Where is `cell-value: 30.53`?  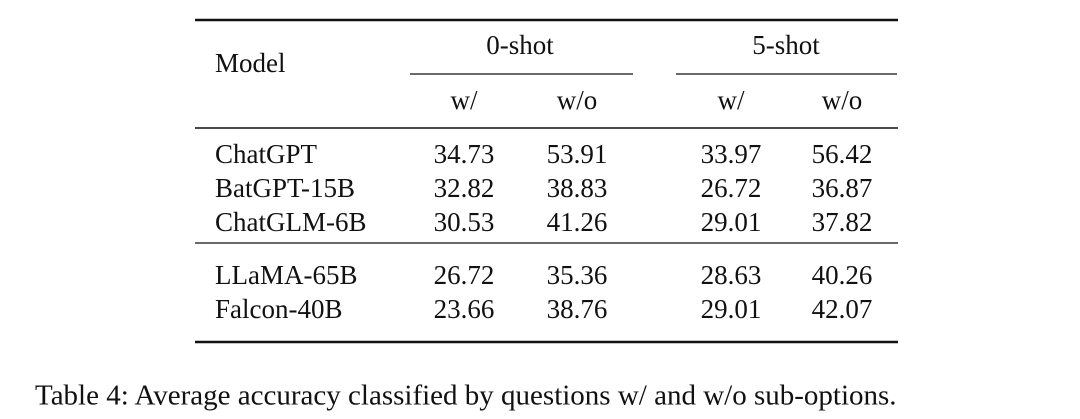
cell-value: 30.53 is located at coordinates (464, 222).